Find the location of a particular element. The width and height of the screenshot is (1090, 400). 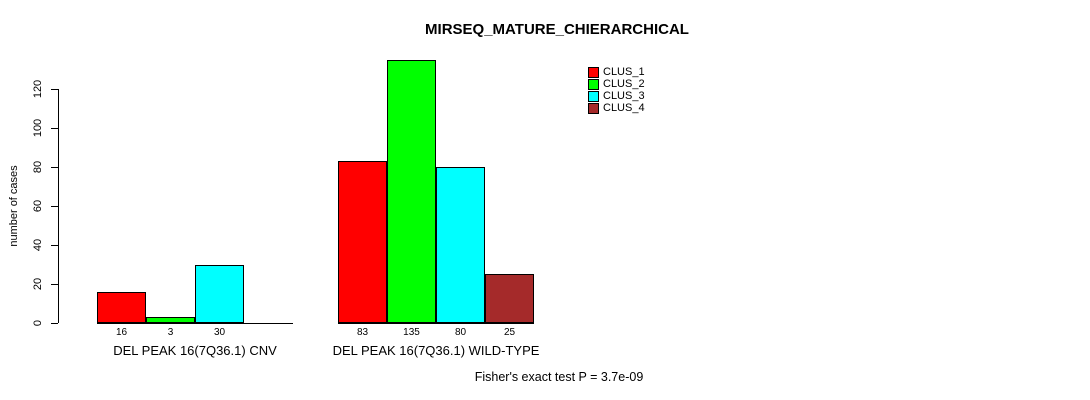

legend-item: CLUS_1 is located at coordinates (616, 72).